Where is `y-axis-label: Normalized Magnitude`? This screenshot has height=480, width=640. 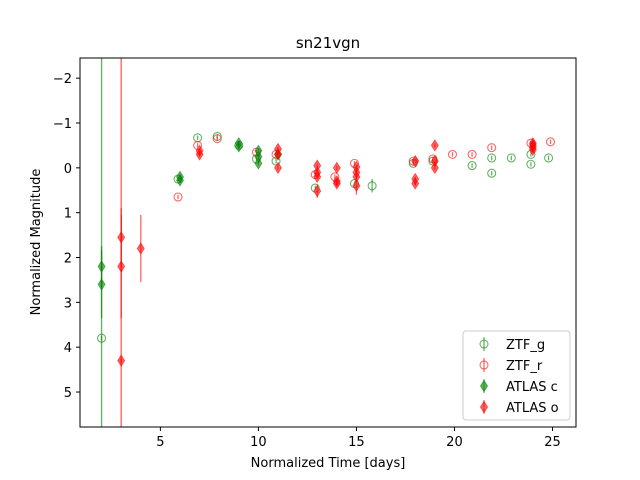 y-axis-label: Normalized Magnitude is located at coordinates (36, 242).